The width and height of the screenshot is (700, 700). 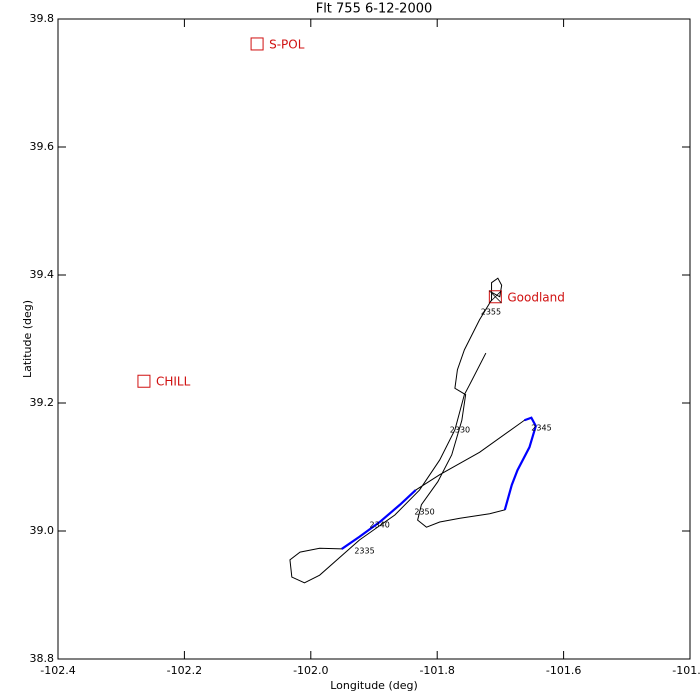 I want to click on time-label: 2345, so click(x=541, y=427).